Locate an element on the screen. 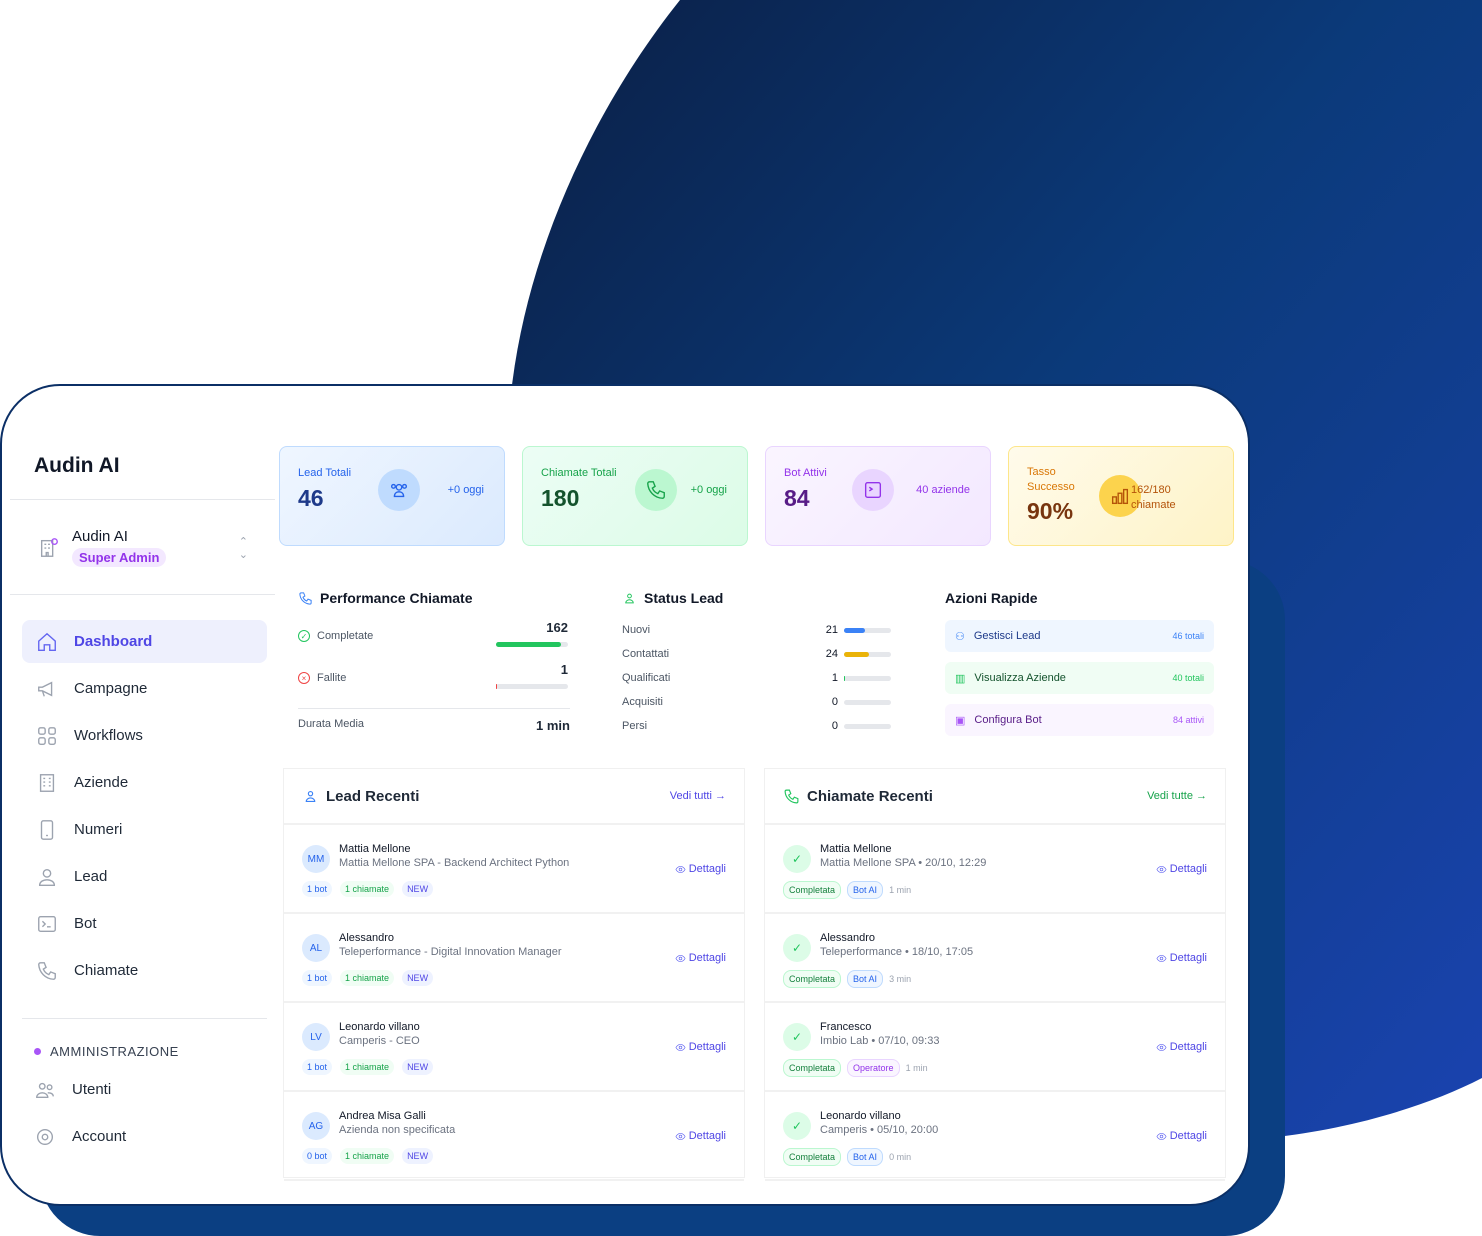 The width and height of the screenshot is (1482, 1236). status-label: Acquisiti is located at coordinates (642, 702).